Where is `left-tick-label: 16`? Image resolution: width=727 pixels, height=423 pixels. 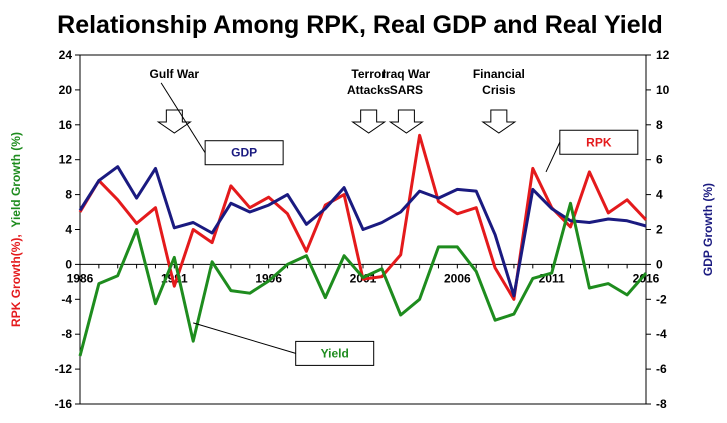
left-tick-label: 16 is located at coordinates (66, 125).